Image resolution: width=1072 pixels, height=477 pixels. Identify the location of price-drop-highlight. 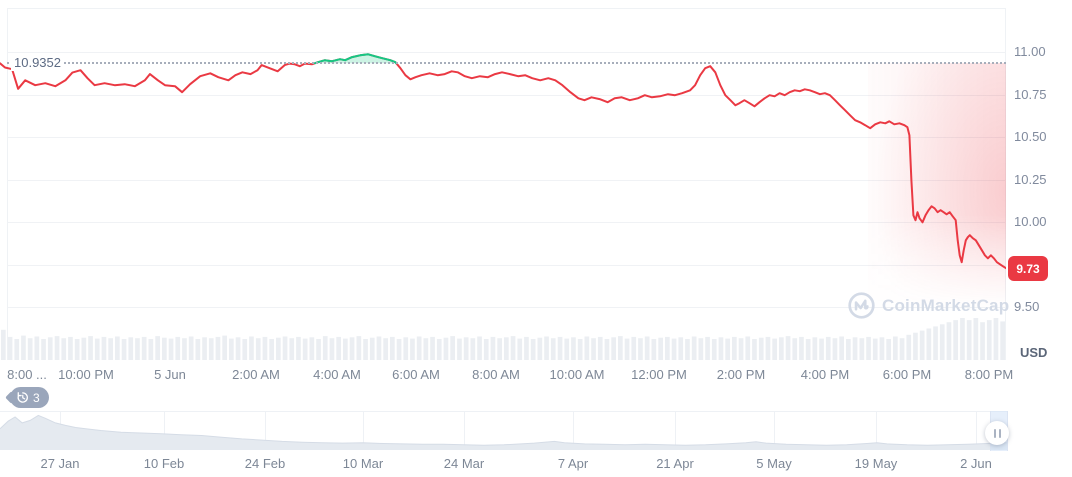
(937, 185).